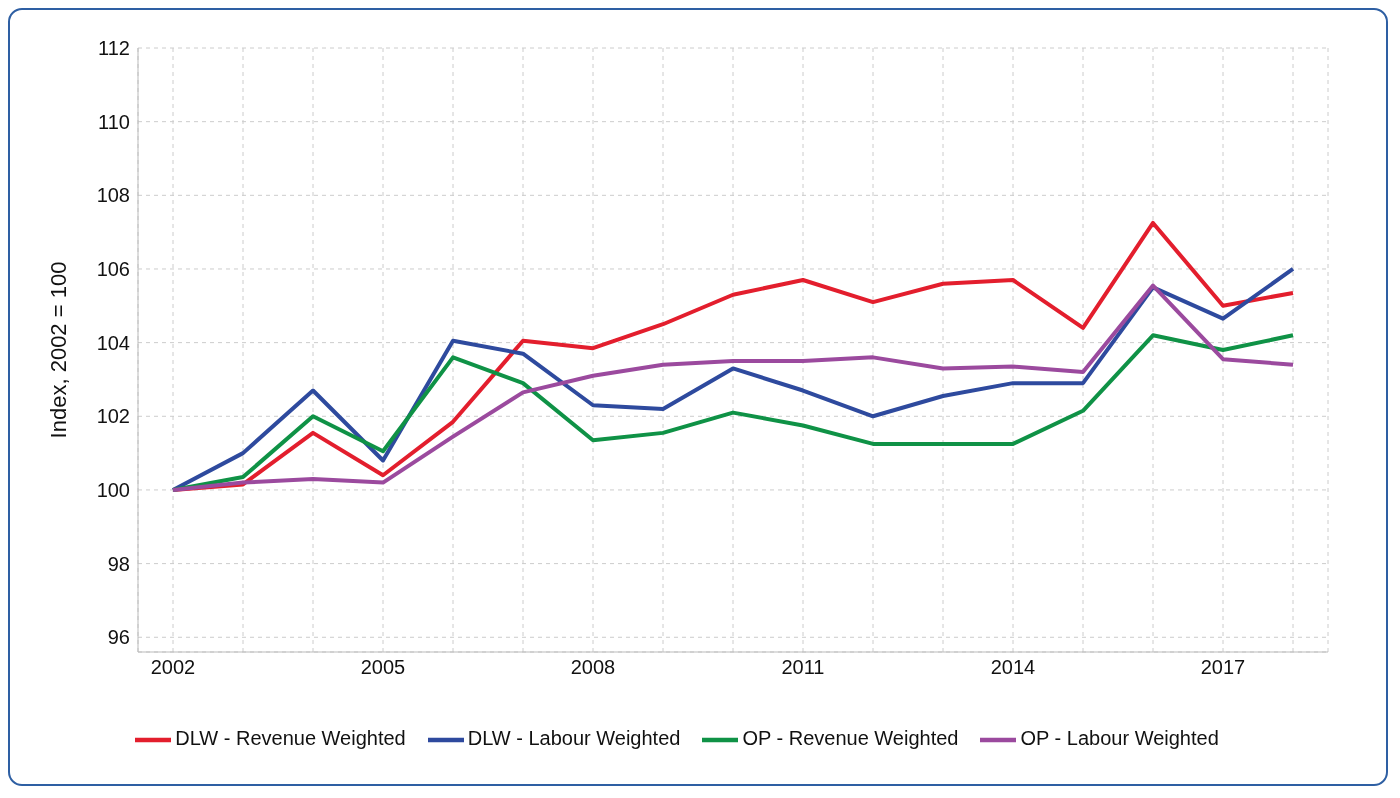 The width and height of the screenshot is (1400, 798). What do you see at coordinates (1119, 738) in the screenshot?
I see `legend-label: OP - Labour Weighted` at bounding box center [1119, 738].